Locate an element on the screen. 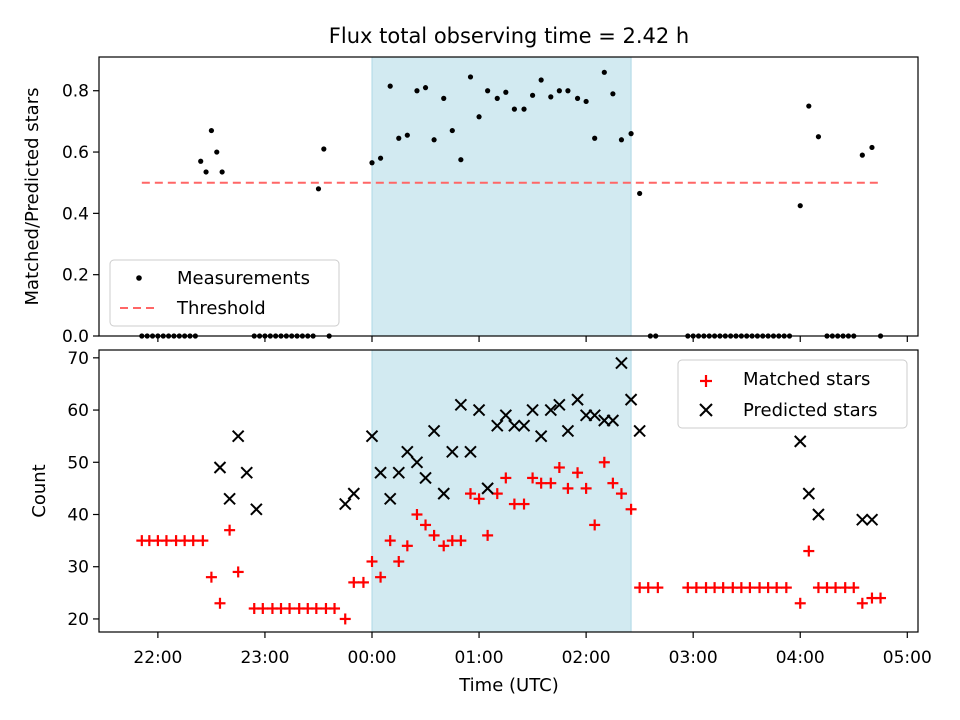  bot-y-tick-label: 20 is located at coordinates (78, 620).